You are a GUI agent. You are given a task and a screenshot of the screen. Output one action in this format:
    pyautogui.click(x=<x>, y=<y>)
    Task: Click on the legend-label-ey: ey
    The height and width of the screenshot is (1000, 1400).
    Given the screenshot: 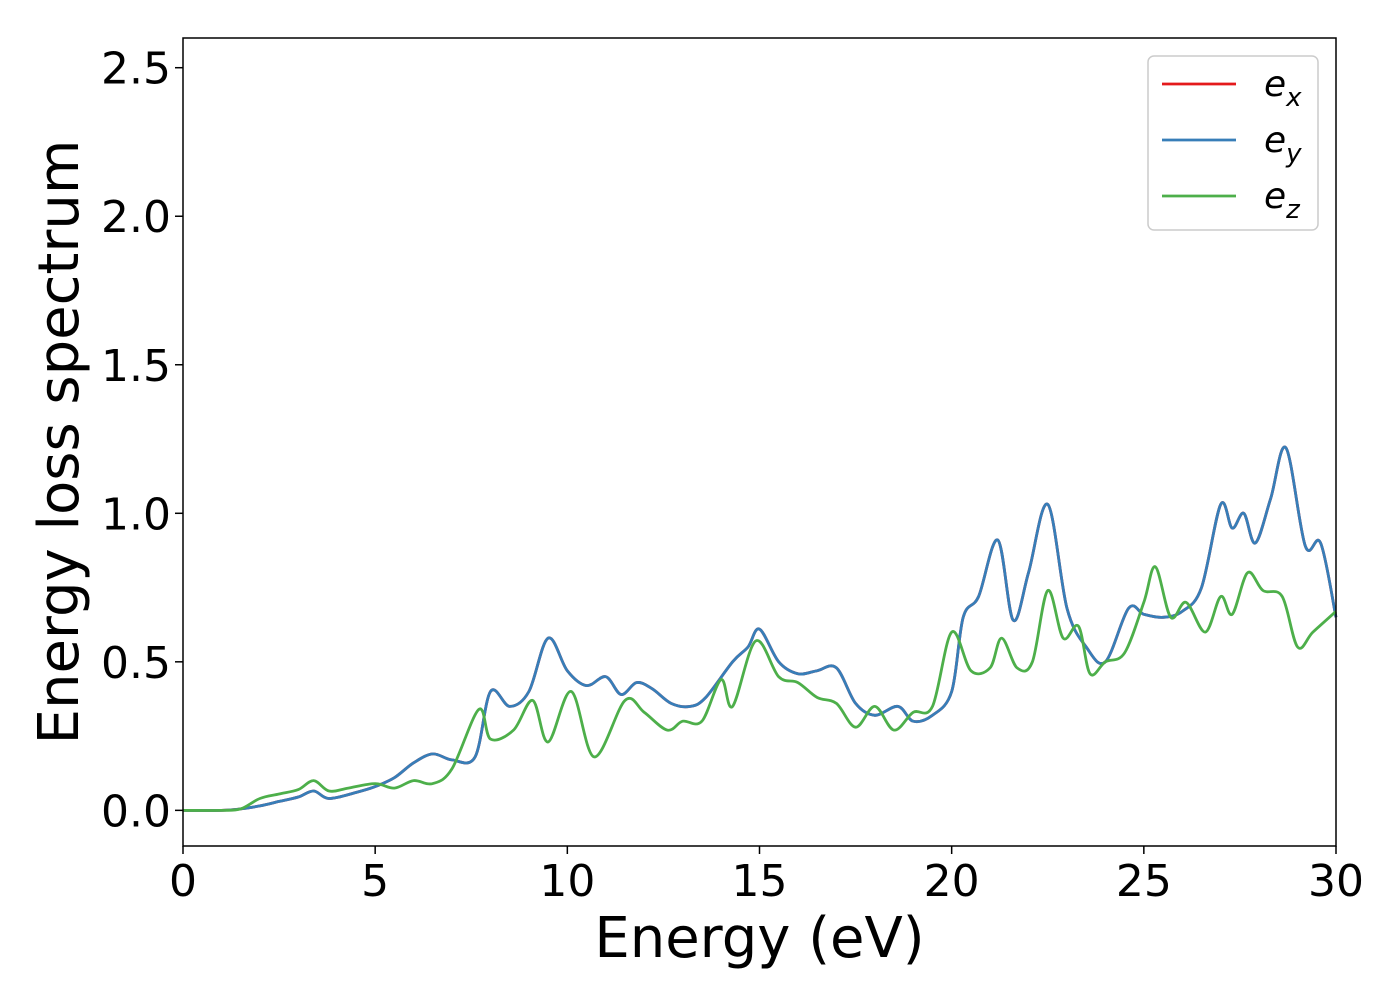 What is the action you would take?
    pyautogui.click(x=1283, y=144)
    